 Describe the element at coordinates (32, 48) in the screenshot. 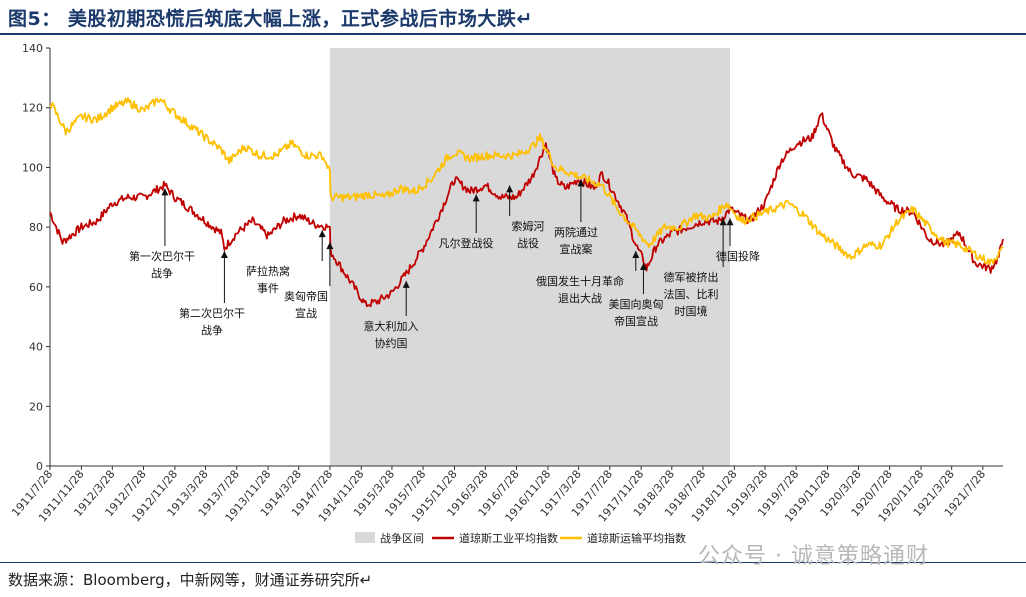

I see `y-tick-label: 140` at that location.